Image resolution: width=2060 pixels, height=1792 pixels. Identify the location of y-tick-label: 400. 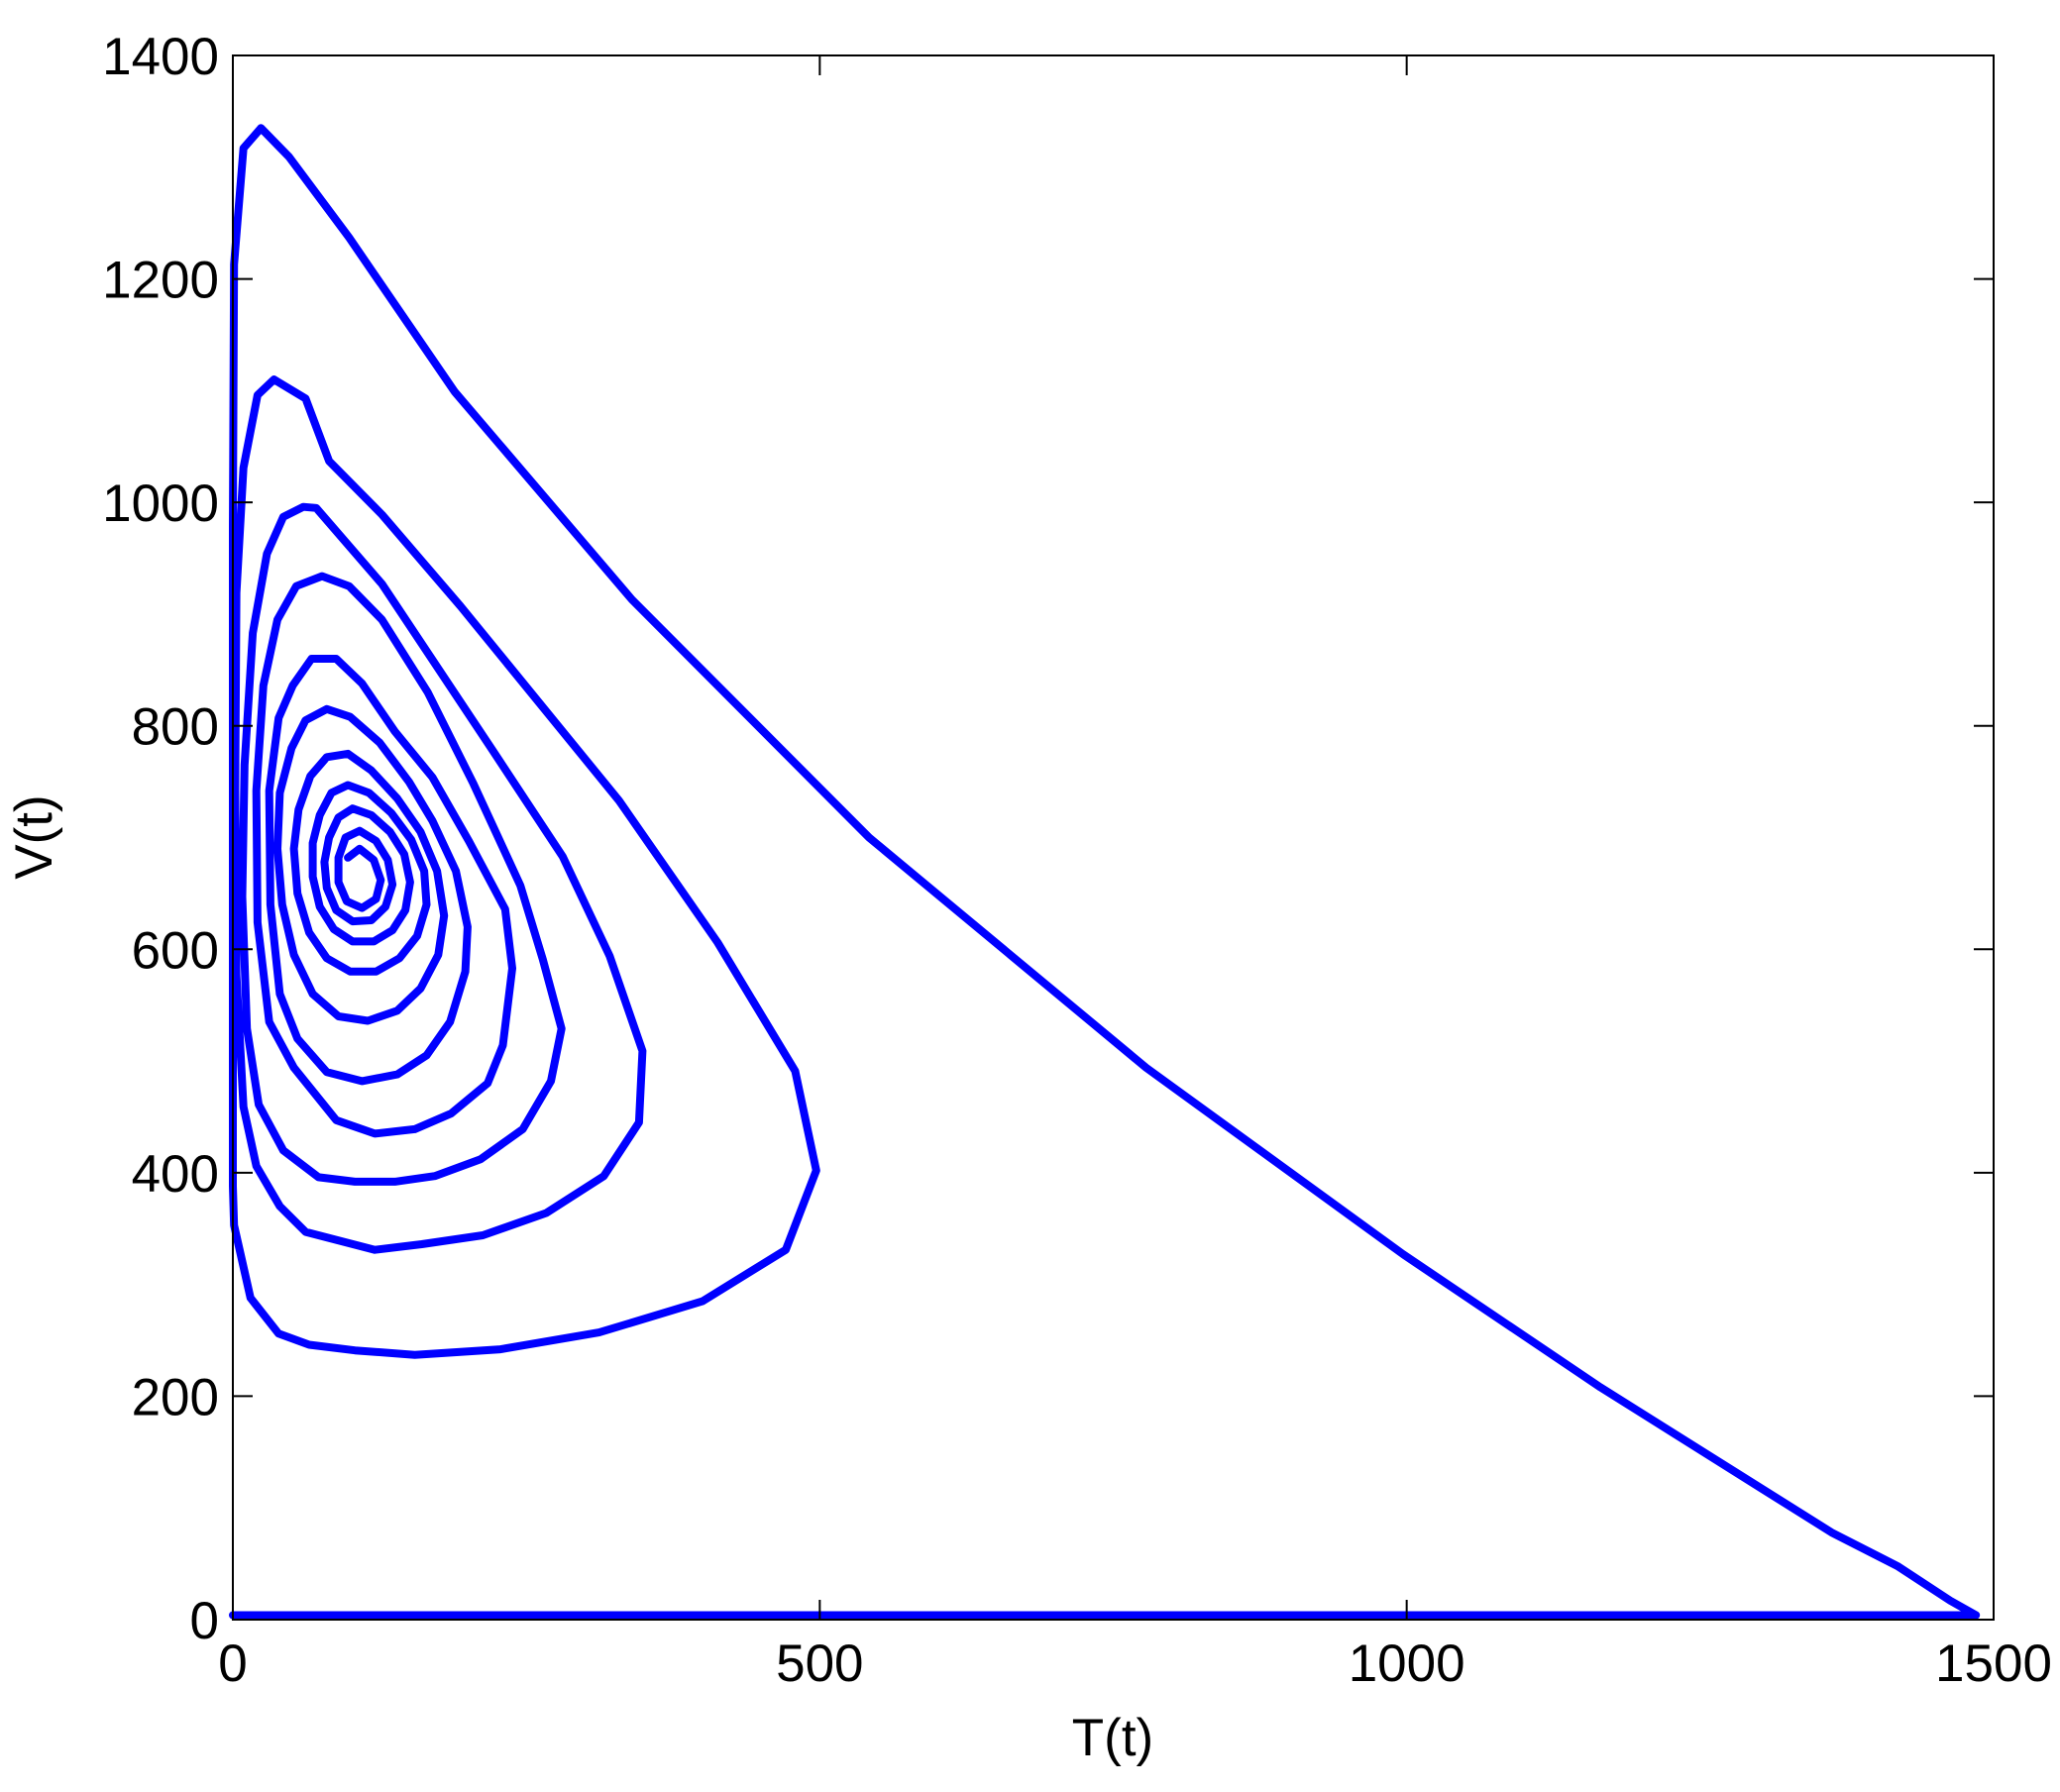
(175, 1175).